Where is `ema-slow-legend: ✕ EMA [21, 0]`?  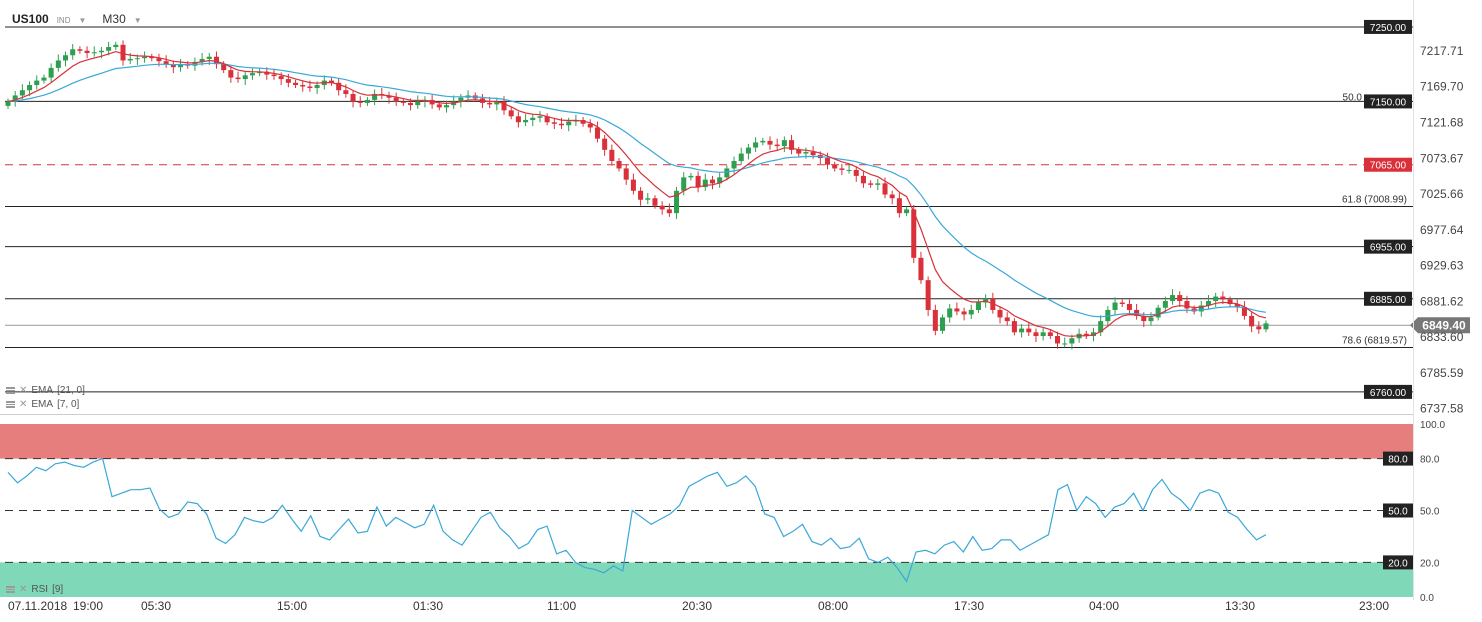
ema-slow-legend: ✕ EMA [21, 0] is located at coordinates (45, 390).